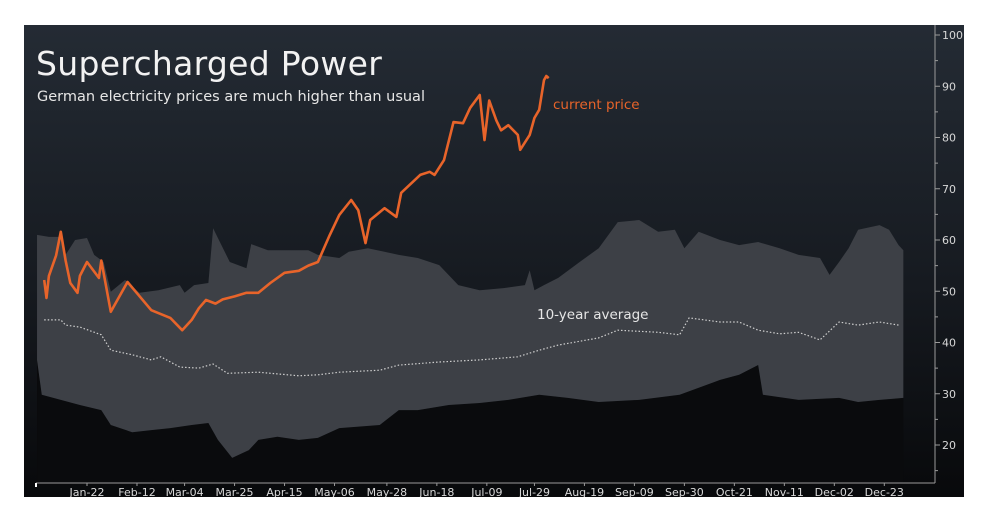 The image size is (986, 522). Describe the element at coordinates (949, 343) in the screenshot. I see `y-tick-label: 40` at that location.